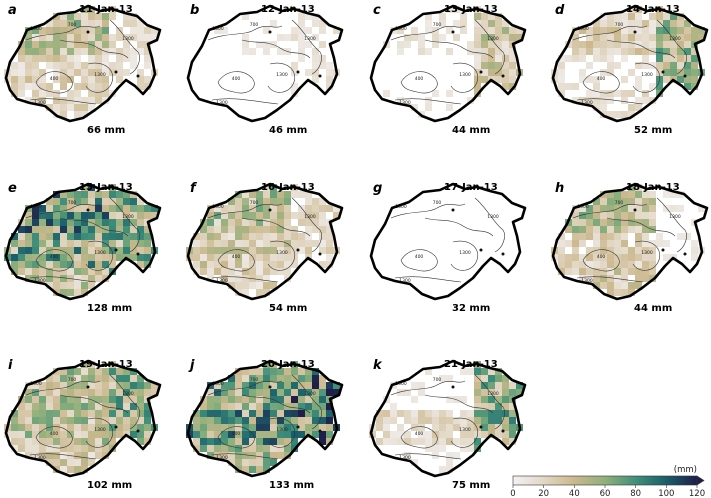 This screenshot has height=498, width=711. I want to click on panel-total: 54 mm, so click(288, 308).